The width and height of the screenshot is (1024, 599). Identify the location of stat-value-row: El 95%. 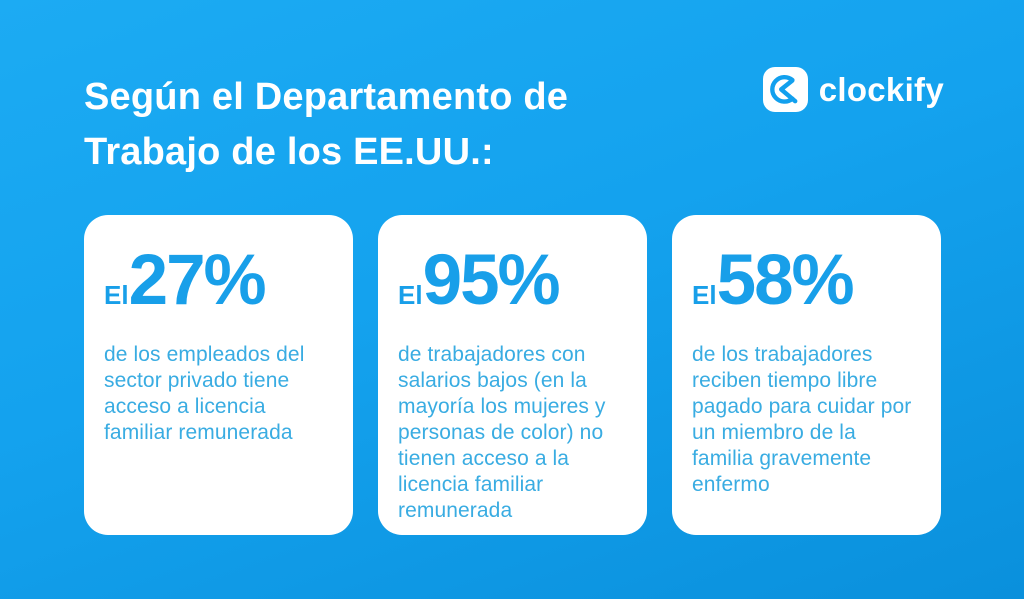
(512, 280).